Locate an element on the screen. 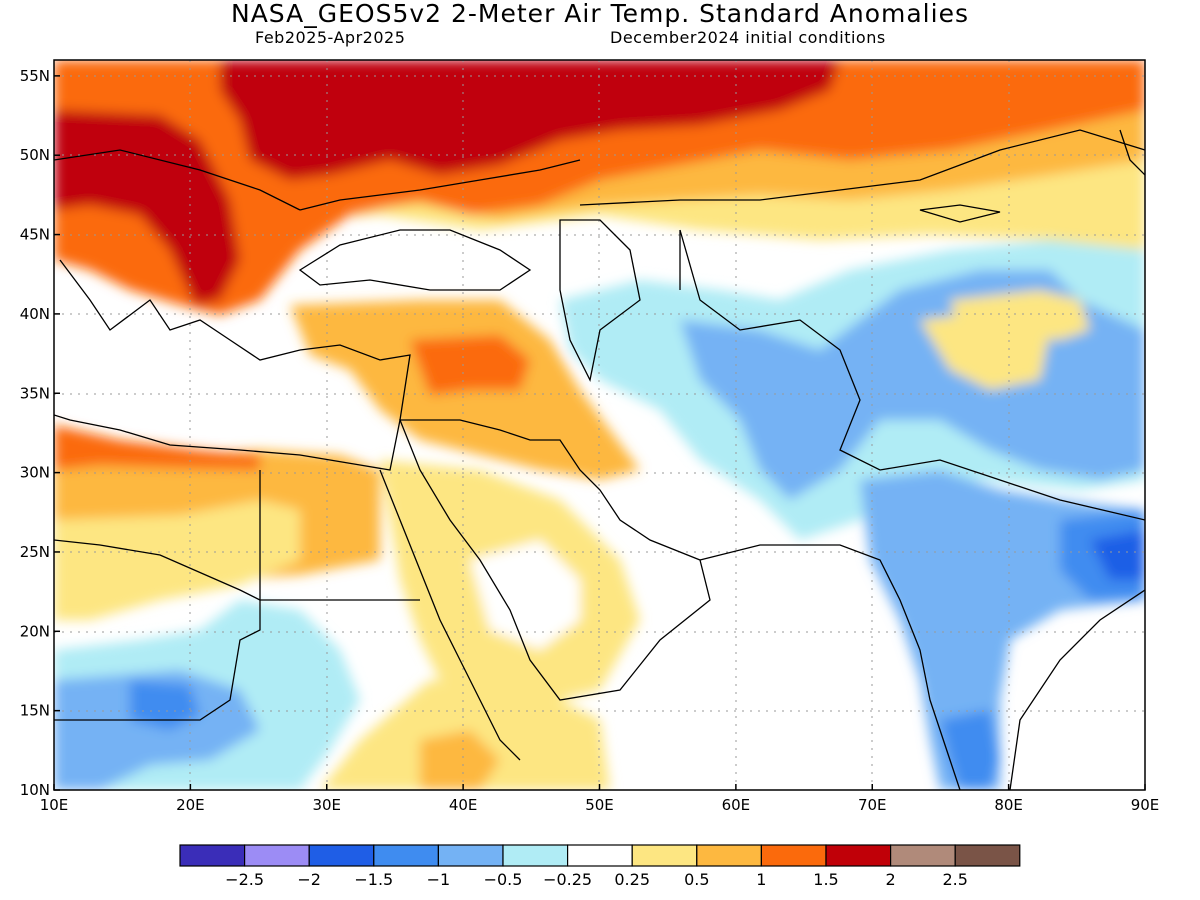 Image resolution: width=1200 pixels, height=900 pixels. lat-tick-label: 55N is located at coordinates (35, 76).